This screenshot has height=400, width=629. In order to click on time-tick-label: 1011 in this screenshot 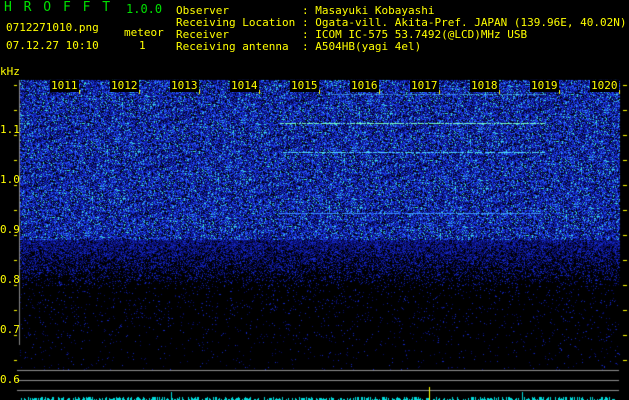, I will do `click(64, 85)`.